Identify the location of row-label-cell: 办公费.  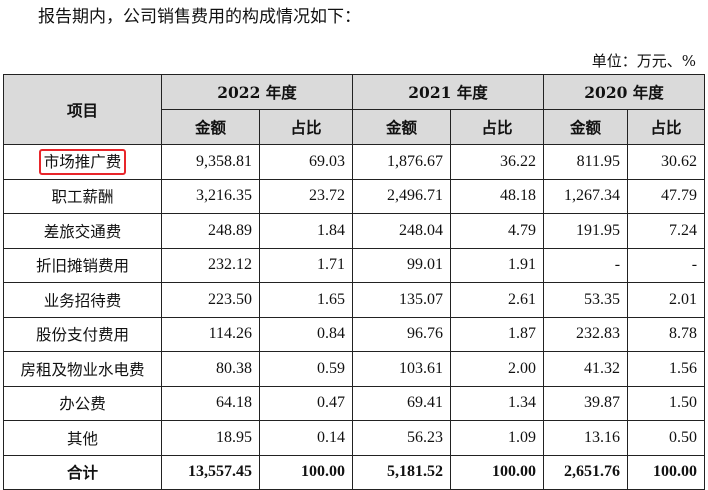
(82, 403).